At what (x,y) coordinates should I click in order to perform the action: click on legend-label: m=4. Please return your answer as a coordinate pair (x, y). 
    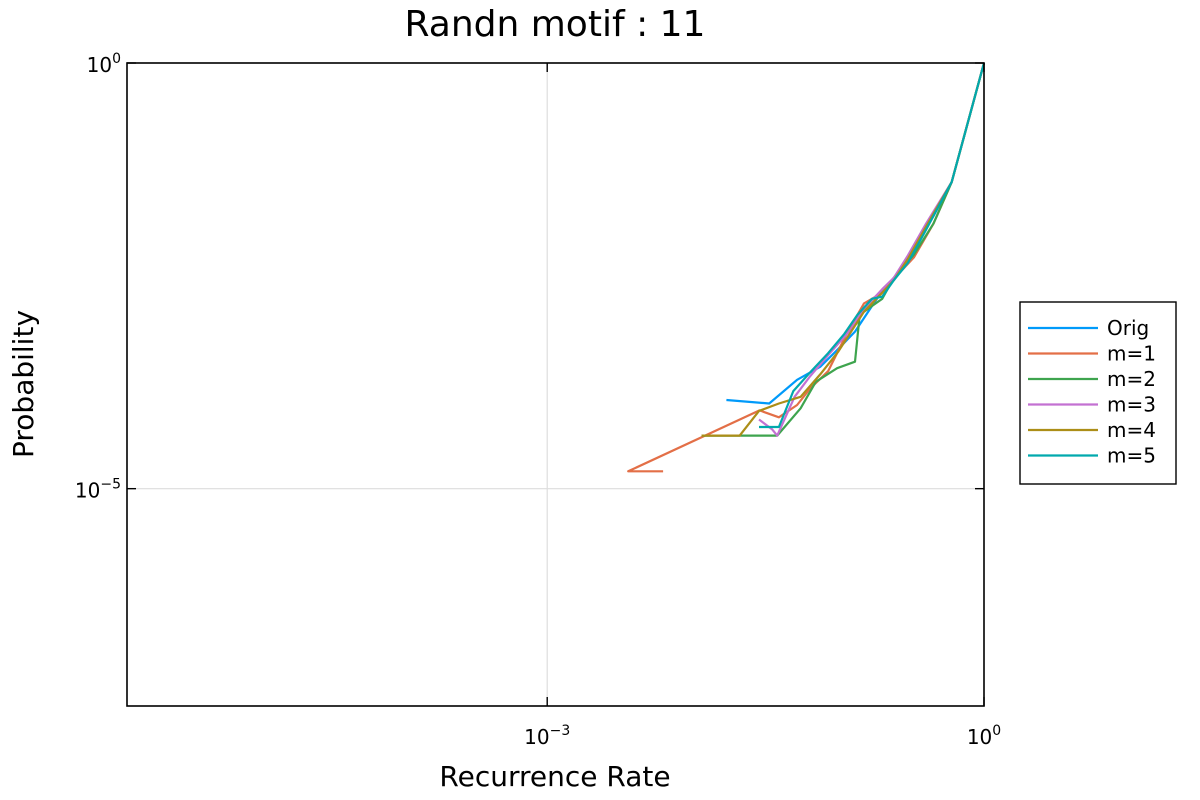
    Looking at the image, I should click on (1131, 430).